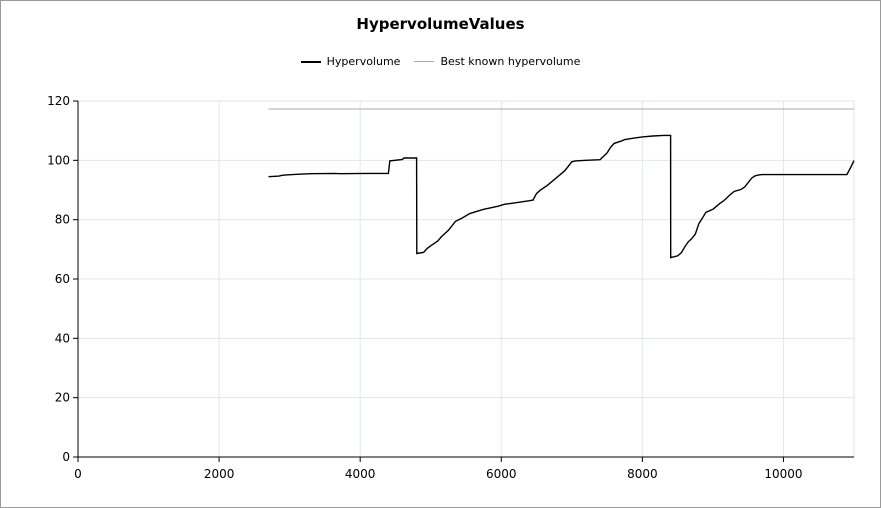 Image resolution: width=881 pixels, height=508 pixels. I want to click on x-tick-label-6000: 6000, so click(501, 474).